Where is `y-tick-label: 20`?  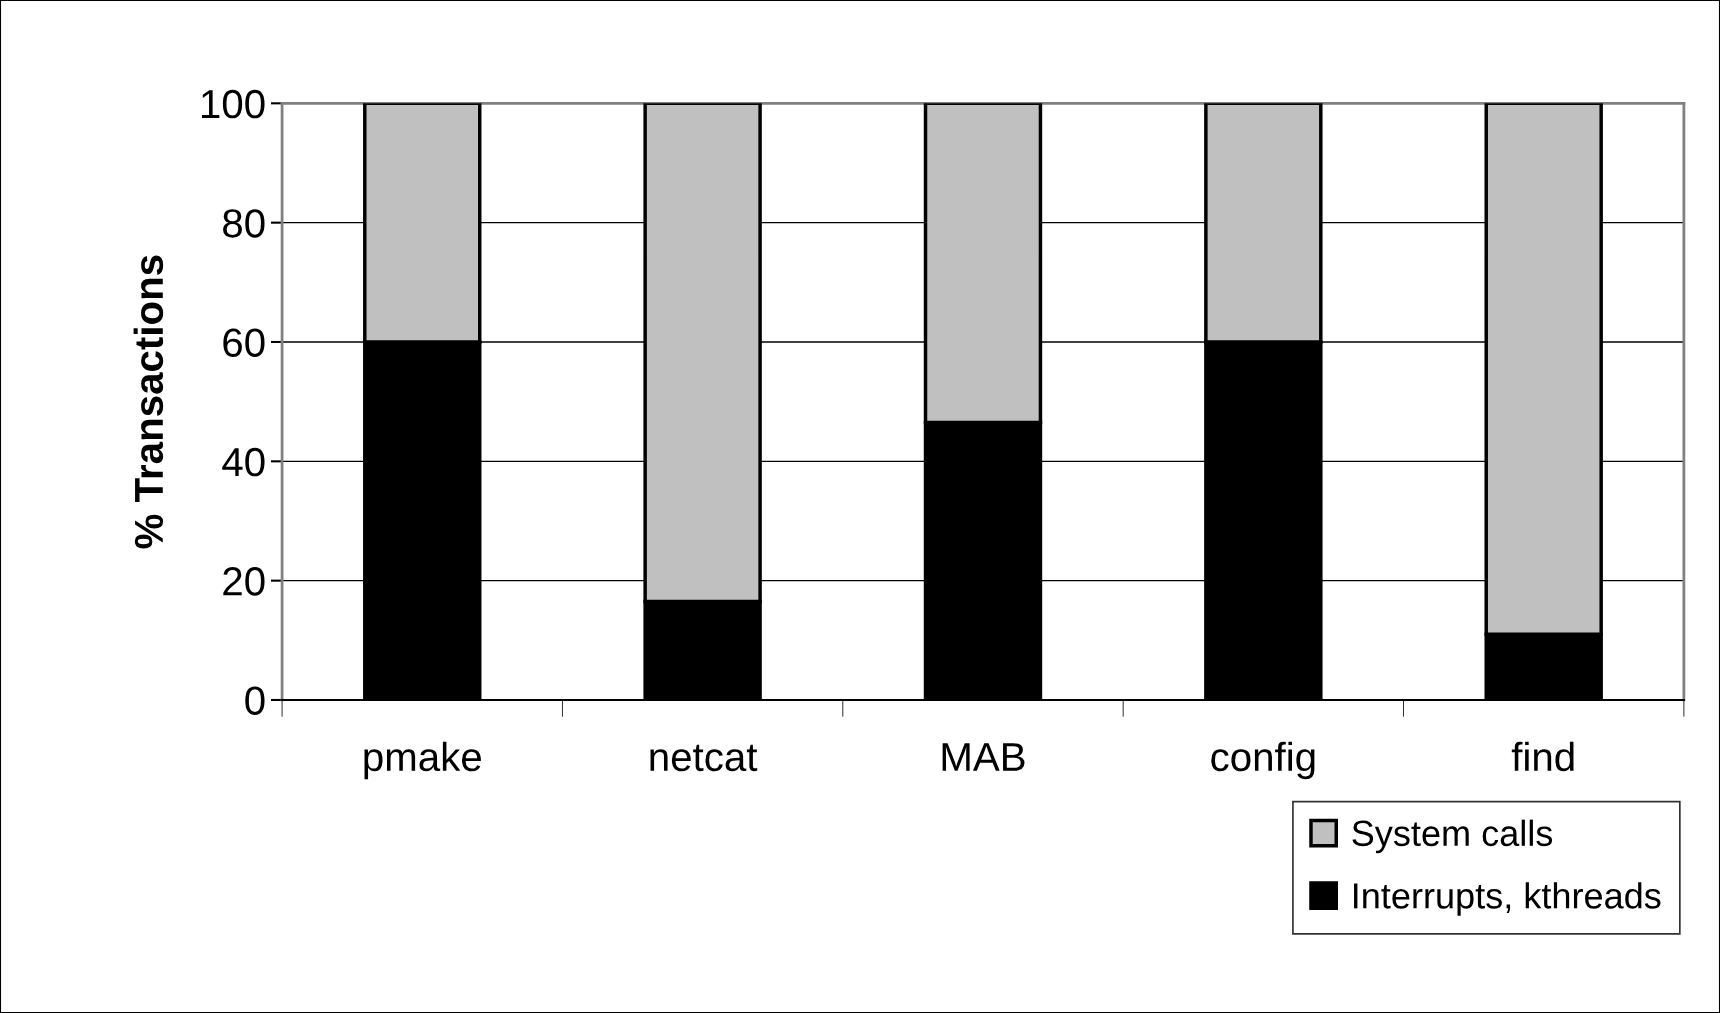 y-tick-label: 20 is located at coordinates (244, 581).